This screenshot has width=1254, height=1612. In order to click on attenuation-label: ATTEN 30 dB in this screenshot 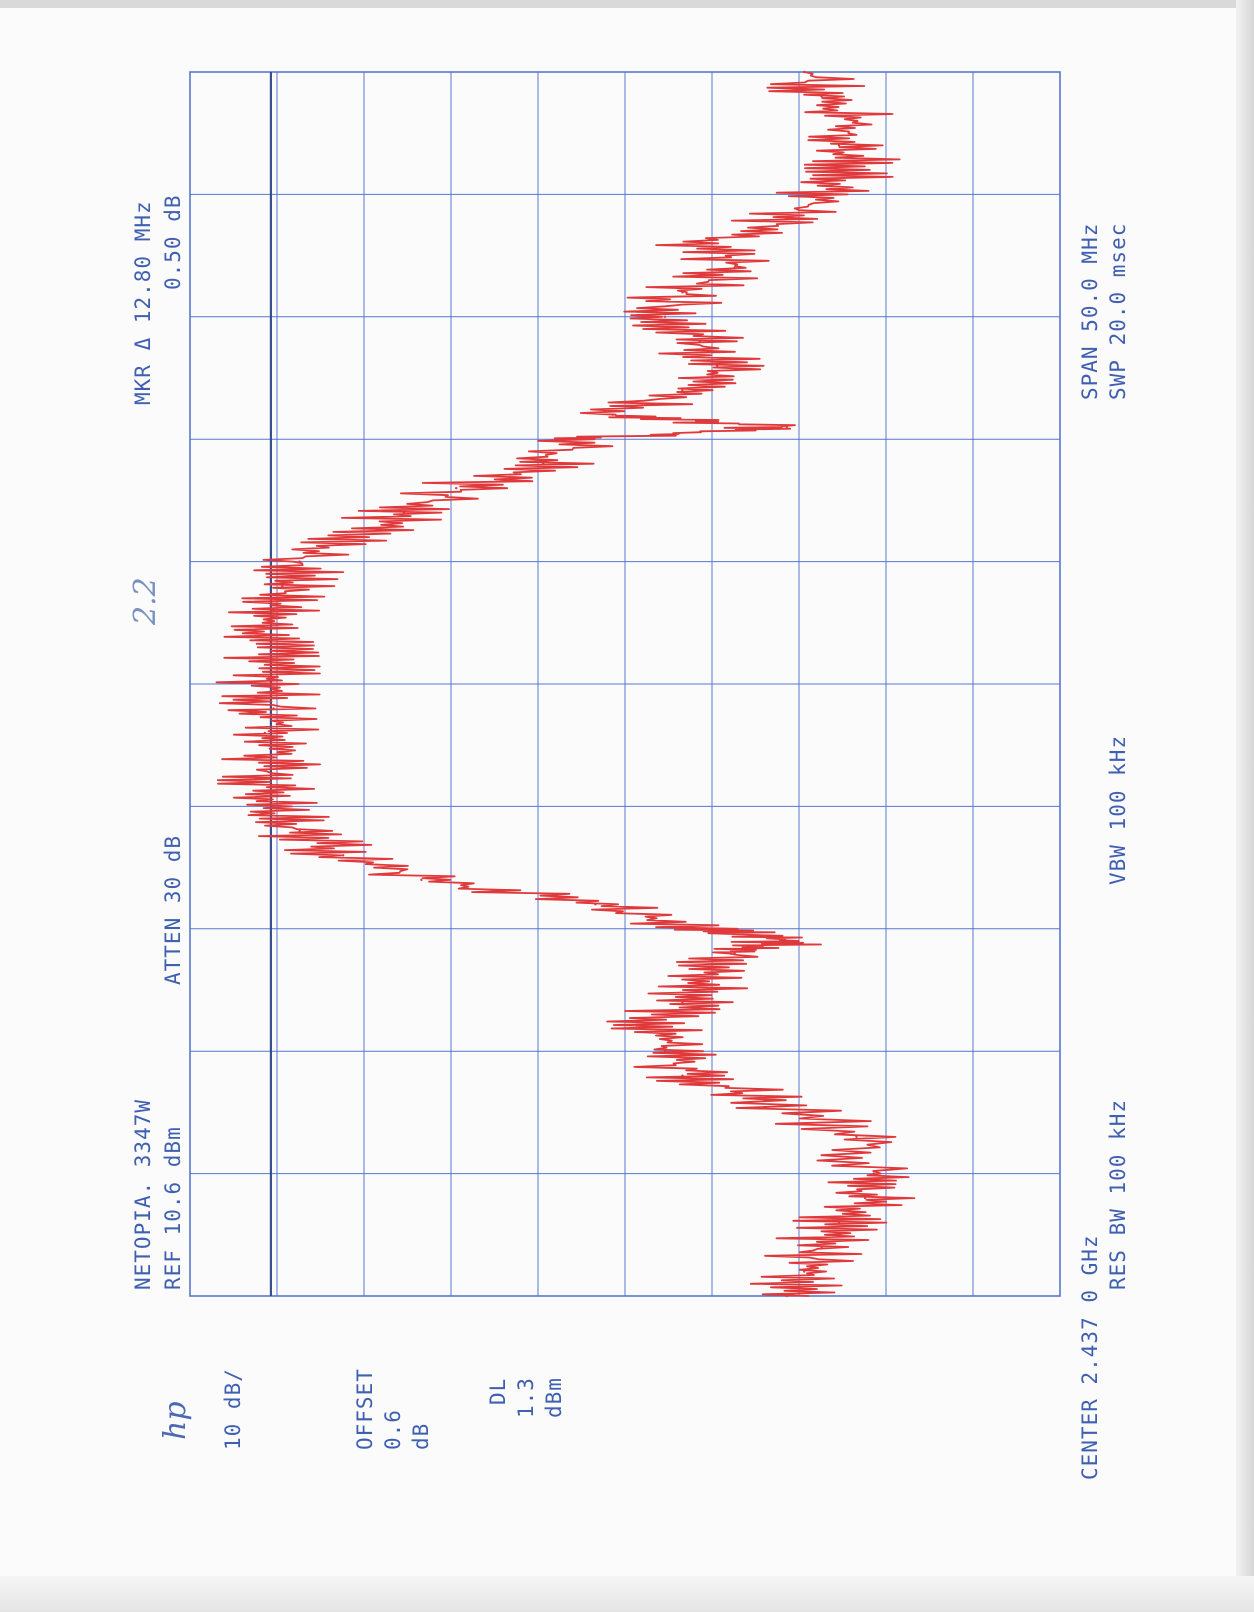, I will do `click(173, 910)`.